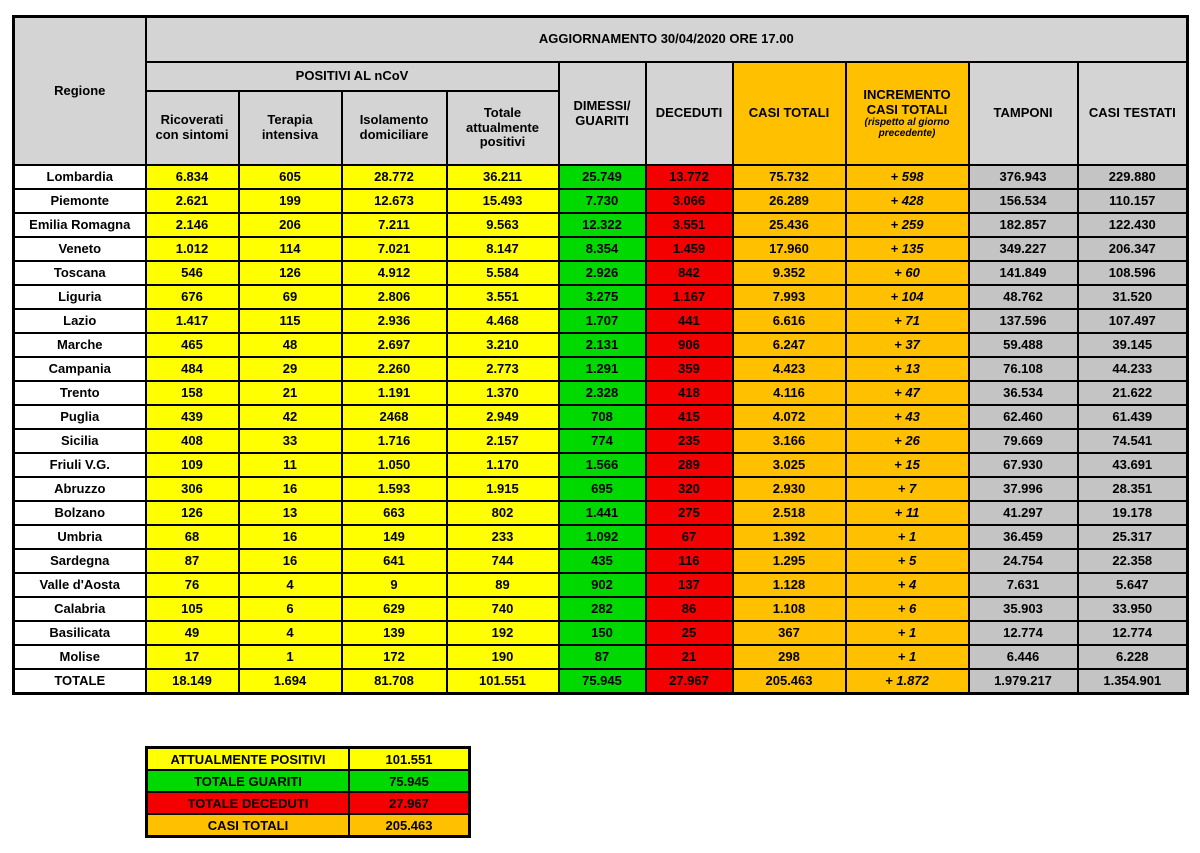 The height and width of the screenshot is (853, 1200). What do you see at coordinates (79, 321) in the screenshot?
I see `region-name-cell: Lazio` at bounding box center [79, 321].